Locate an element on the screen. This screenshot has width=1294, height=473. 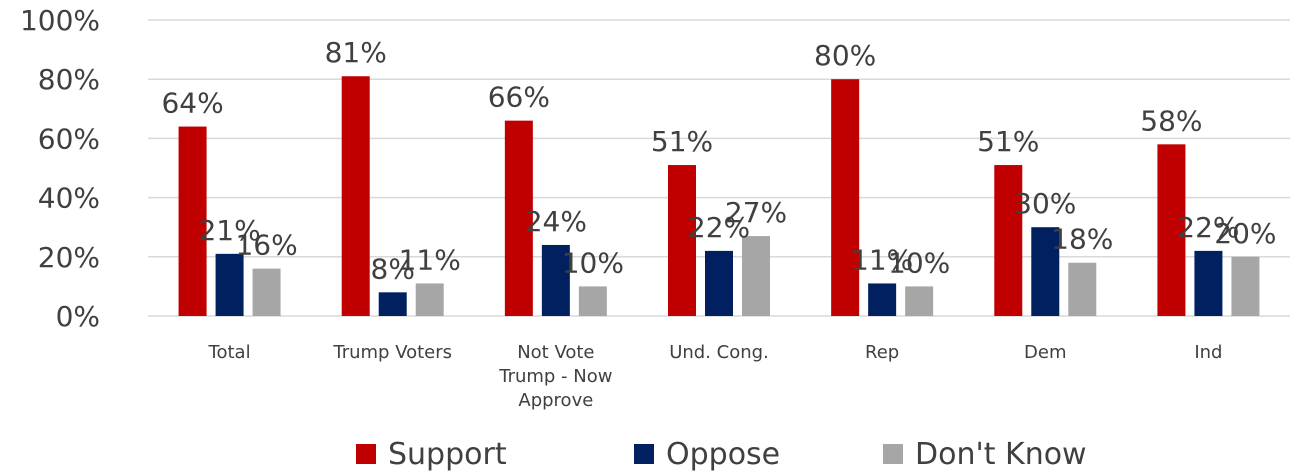
legend: Support Oppose Don't Know is located at coordinates (721, 454).